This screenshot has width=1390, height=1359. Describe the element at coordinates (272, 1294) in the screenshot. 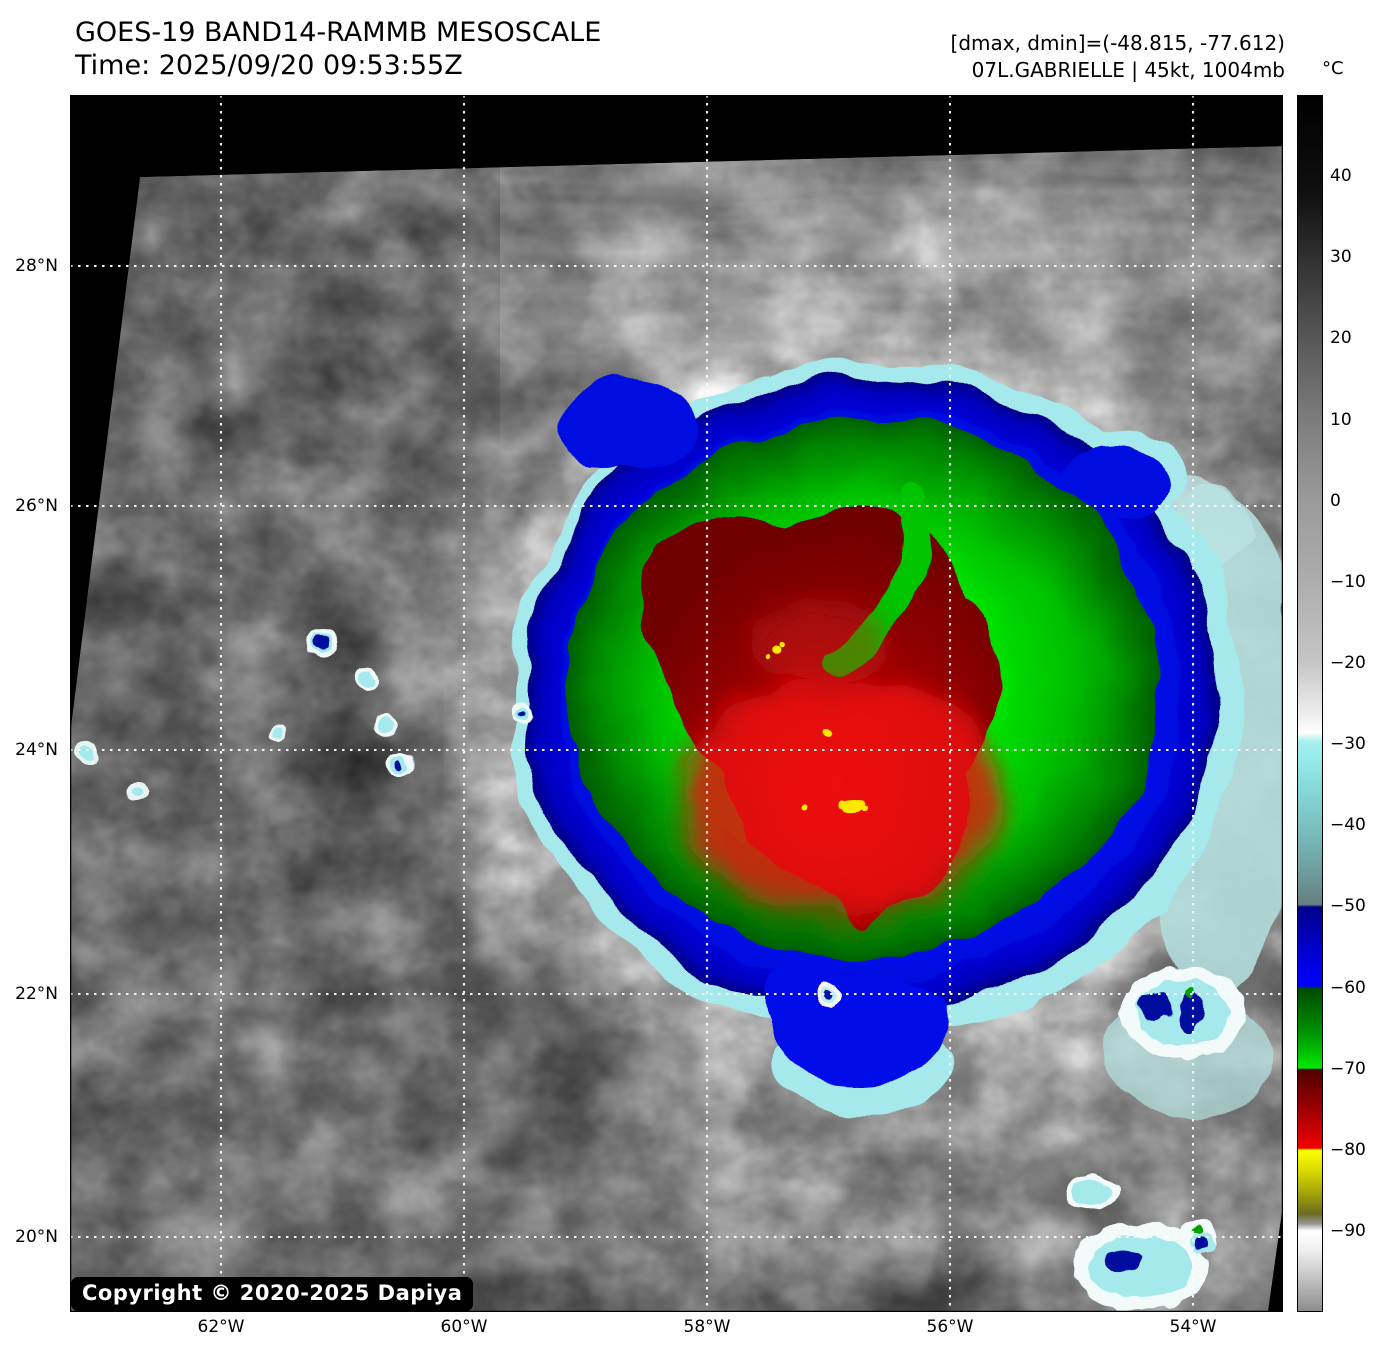

I see `copyright-badge: Copyright © 2020-2025 Dapiya` at that location.